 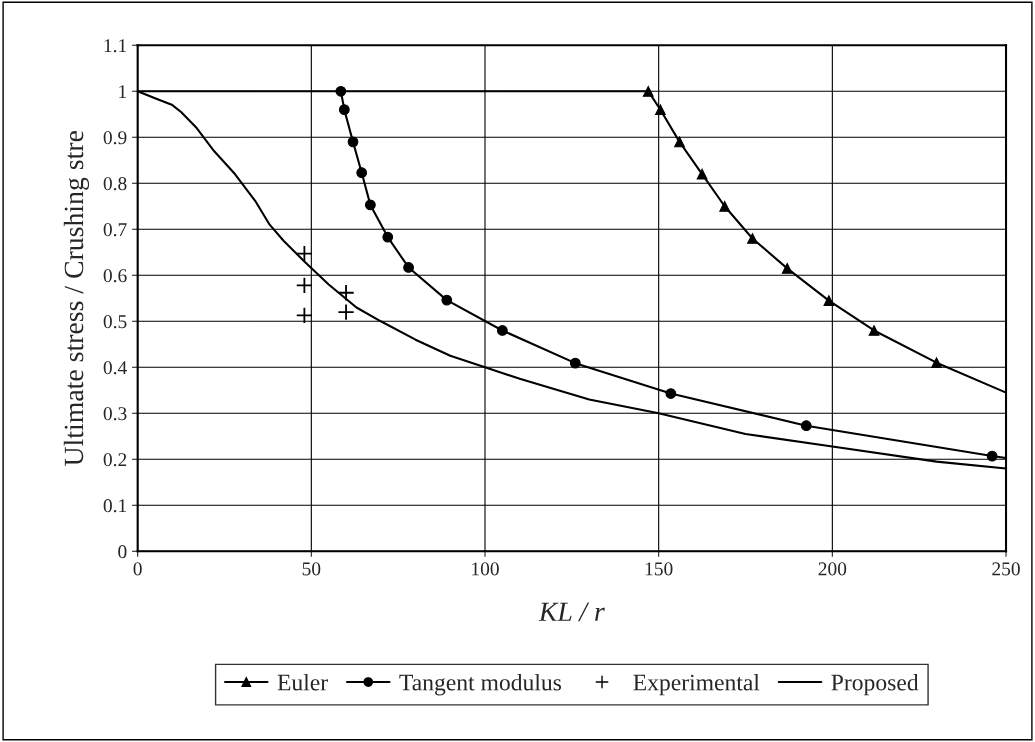 What do you see at coordinates (696, 684) in the screenshot?
I see `legend-label: Experimental` at bounding box center [696, 684].